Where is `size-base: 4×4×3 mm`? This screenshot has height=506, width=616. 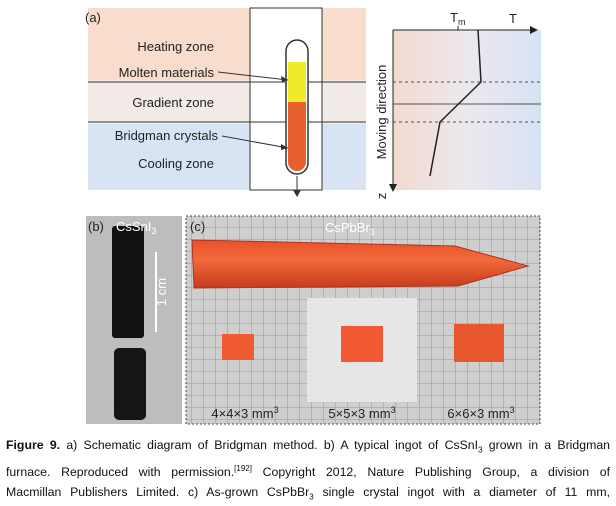 size-base: 4×4×3 mm is located at coordinates (242, 413).